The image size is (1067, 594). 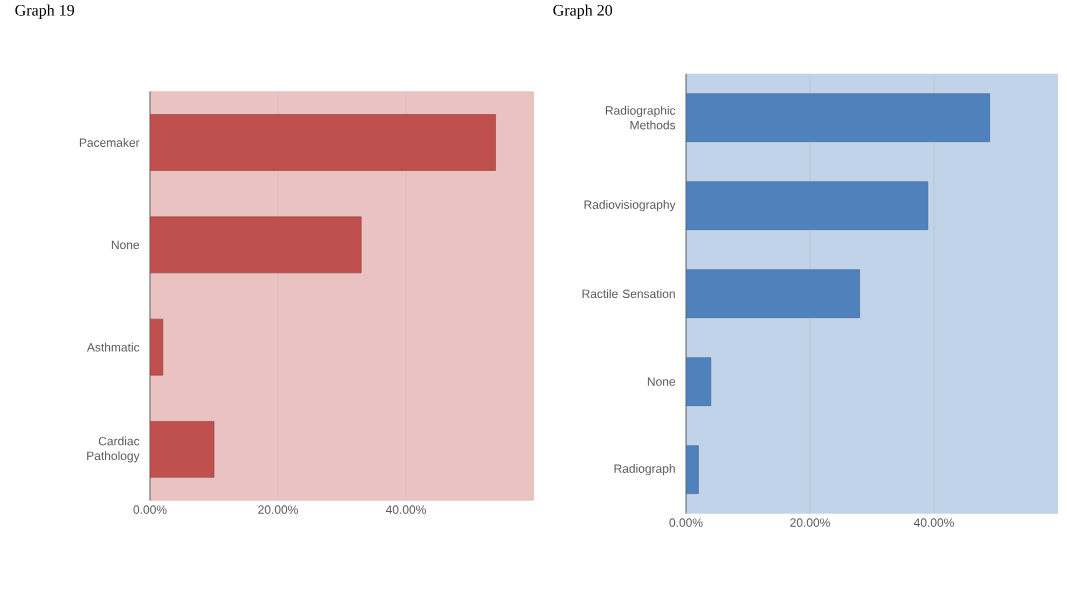 I want to click on y-tick-label: Asthmatic, so click(x=113, y=347).